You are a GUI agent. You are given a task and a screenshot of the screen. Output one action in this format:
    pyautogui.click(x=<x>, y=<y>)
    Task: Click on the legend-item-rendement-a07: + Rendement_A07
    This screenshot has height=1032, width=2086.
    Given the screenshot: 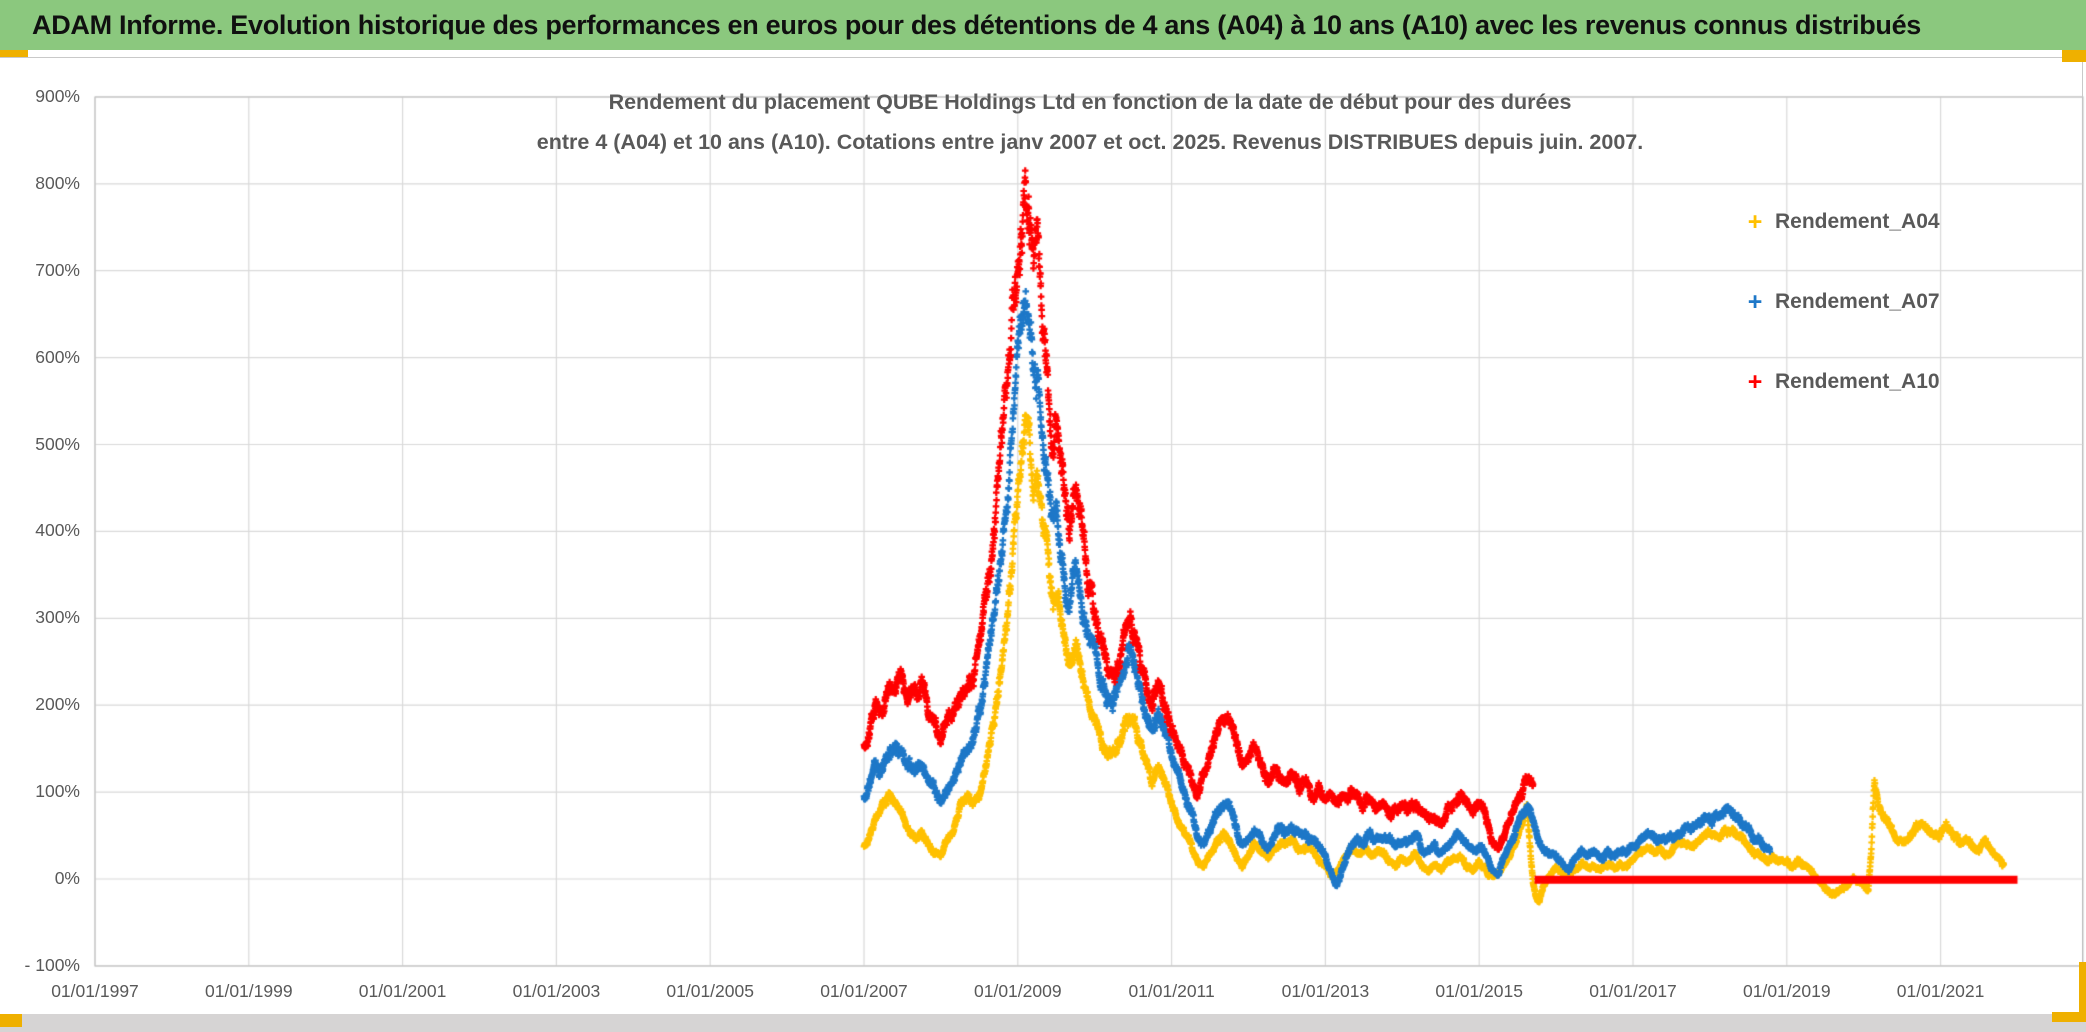 What is the action you would take?
    pyautogui.click(x=1841, y=302)
    